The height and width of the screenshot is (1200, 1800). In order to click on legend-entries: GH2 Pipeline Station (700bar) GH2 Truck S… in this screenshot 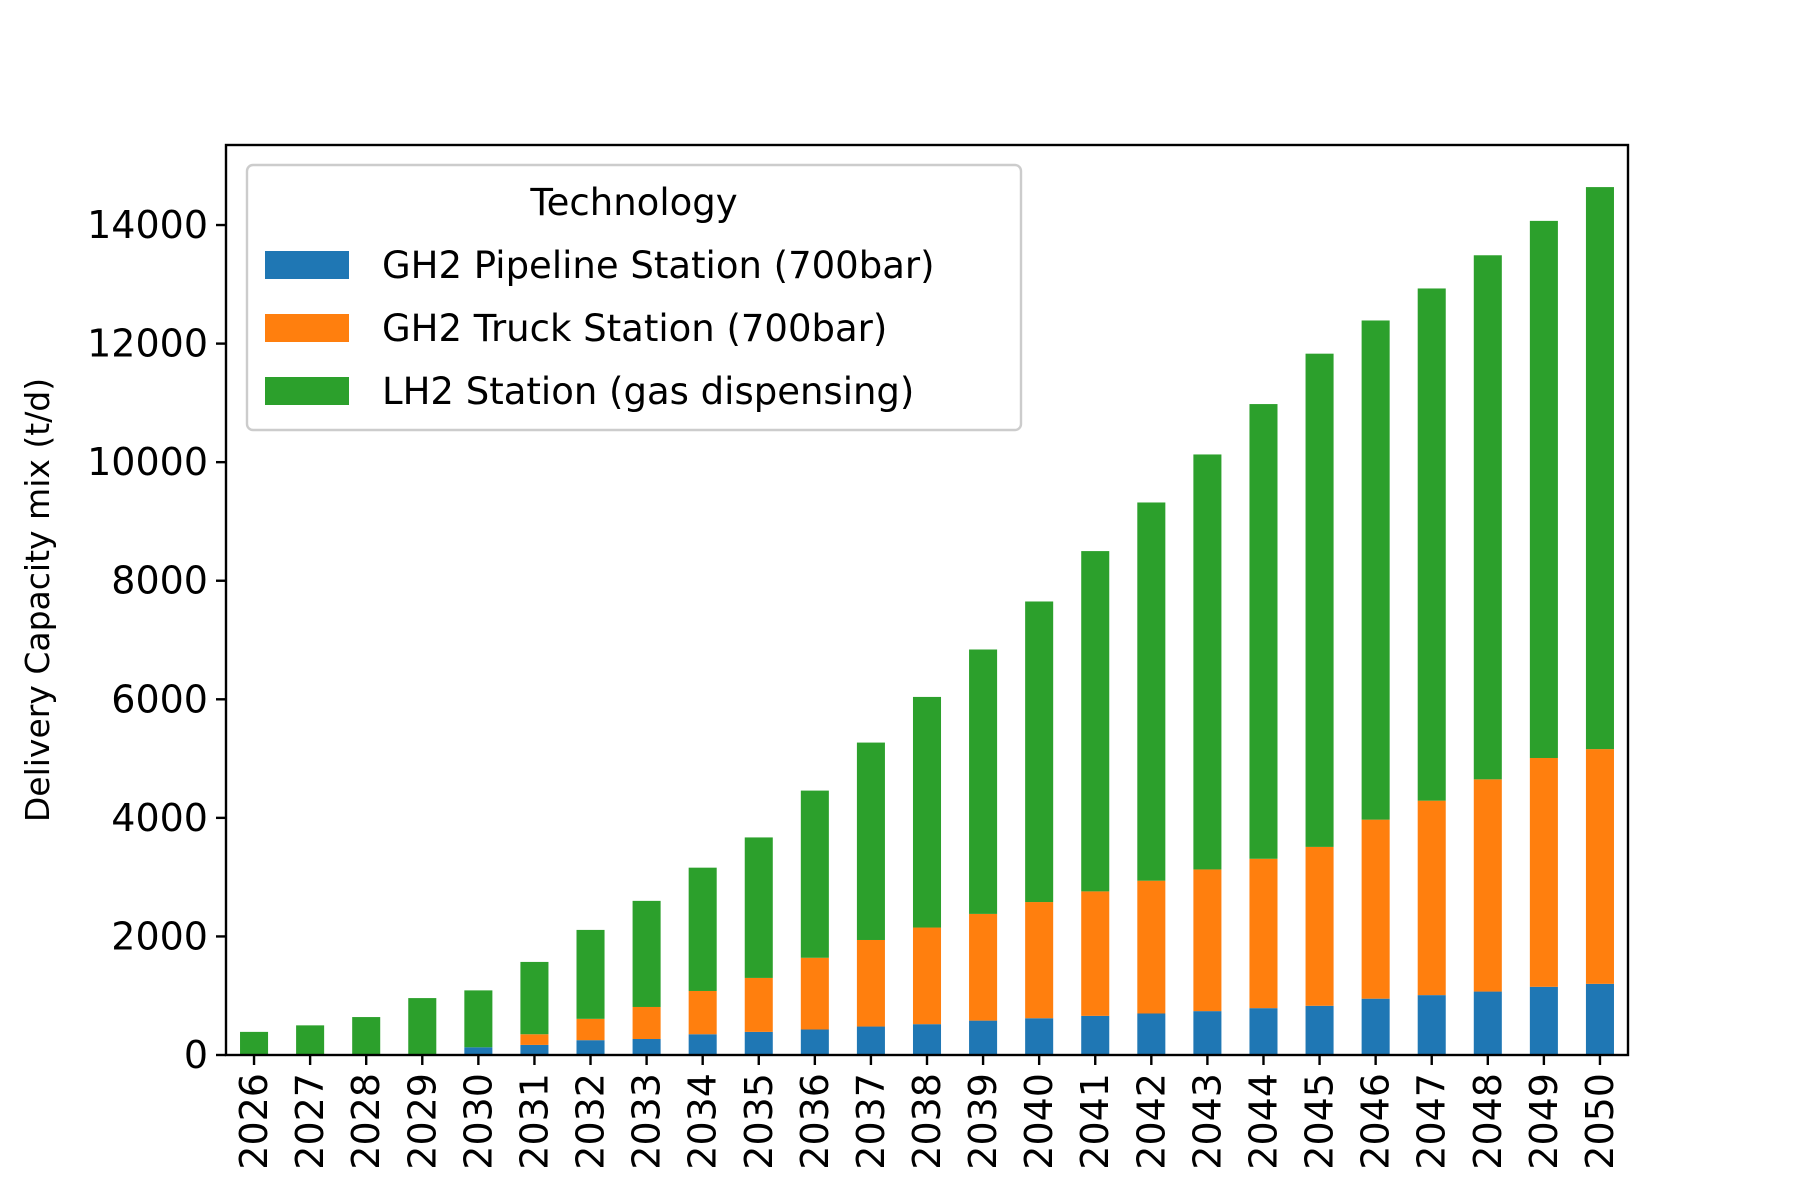, I will do `click(600, 328)`.